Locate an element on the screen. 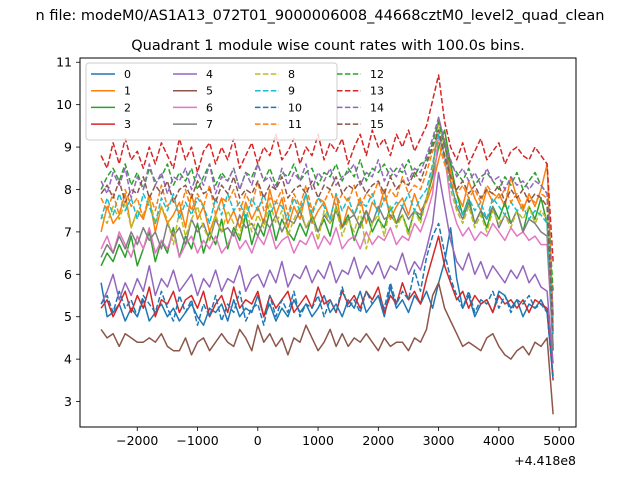 This screenshot has width=640, height=480. legend-label-6: 6 is located at coordinates (209, 107).